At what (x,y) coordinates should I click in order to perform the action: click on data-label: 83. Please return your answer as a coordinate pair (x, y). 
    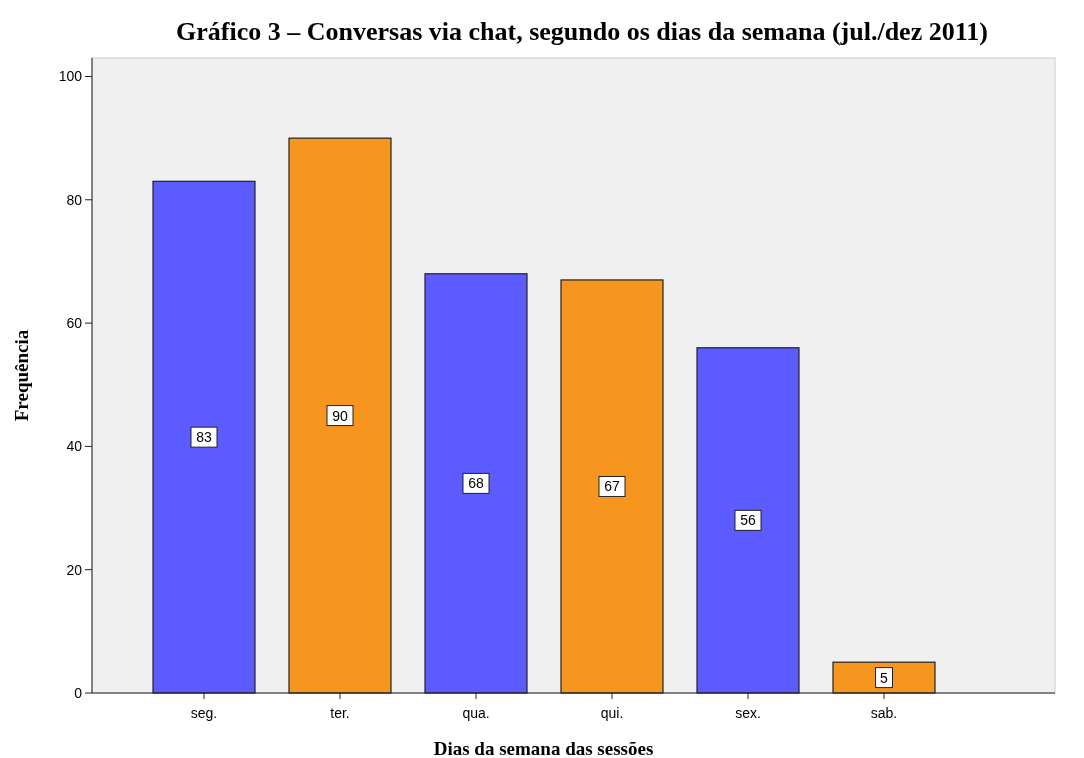
    Looking at the image, I should click on (204, 437).